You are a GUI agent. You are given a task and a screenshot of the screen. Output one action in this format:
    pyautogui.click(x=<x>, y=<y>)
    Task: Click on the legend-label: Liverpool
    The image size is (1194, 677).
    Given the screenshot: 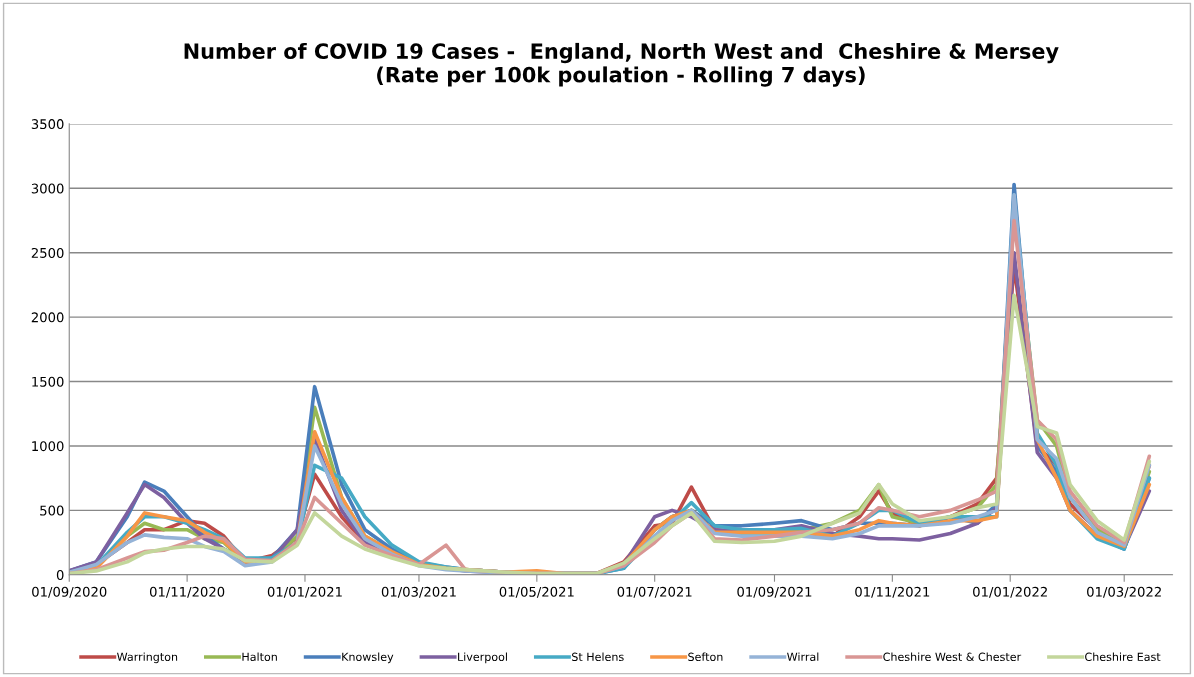 What is the action you would take?
    pyautogui.click(x=482, y=658)
    